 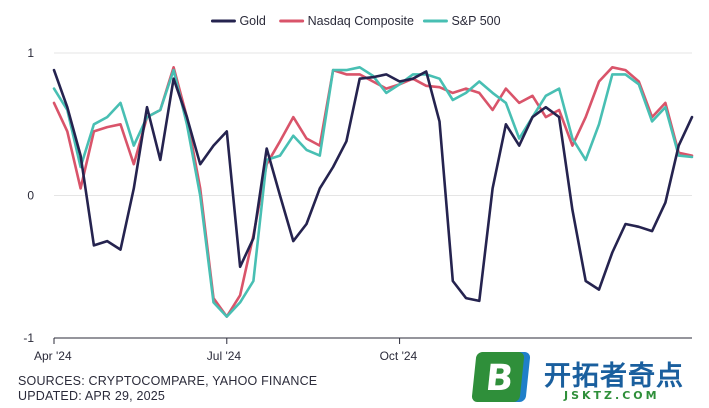 I want to click on x-tick-label: Apr '24, so click(x=53, y=356).